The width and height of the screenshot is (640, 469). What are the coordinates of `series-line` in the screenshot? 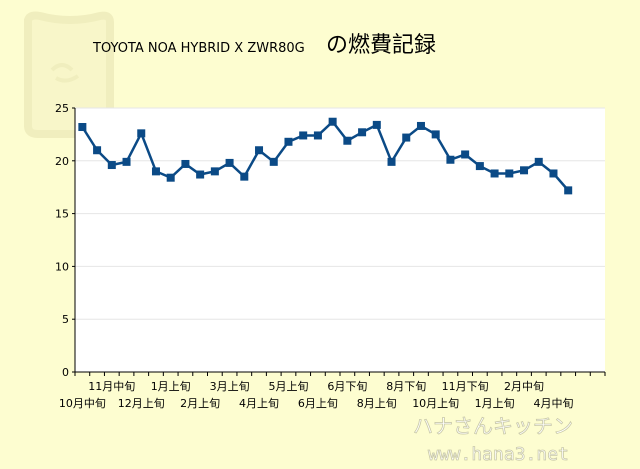 It's located at (325, 155).